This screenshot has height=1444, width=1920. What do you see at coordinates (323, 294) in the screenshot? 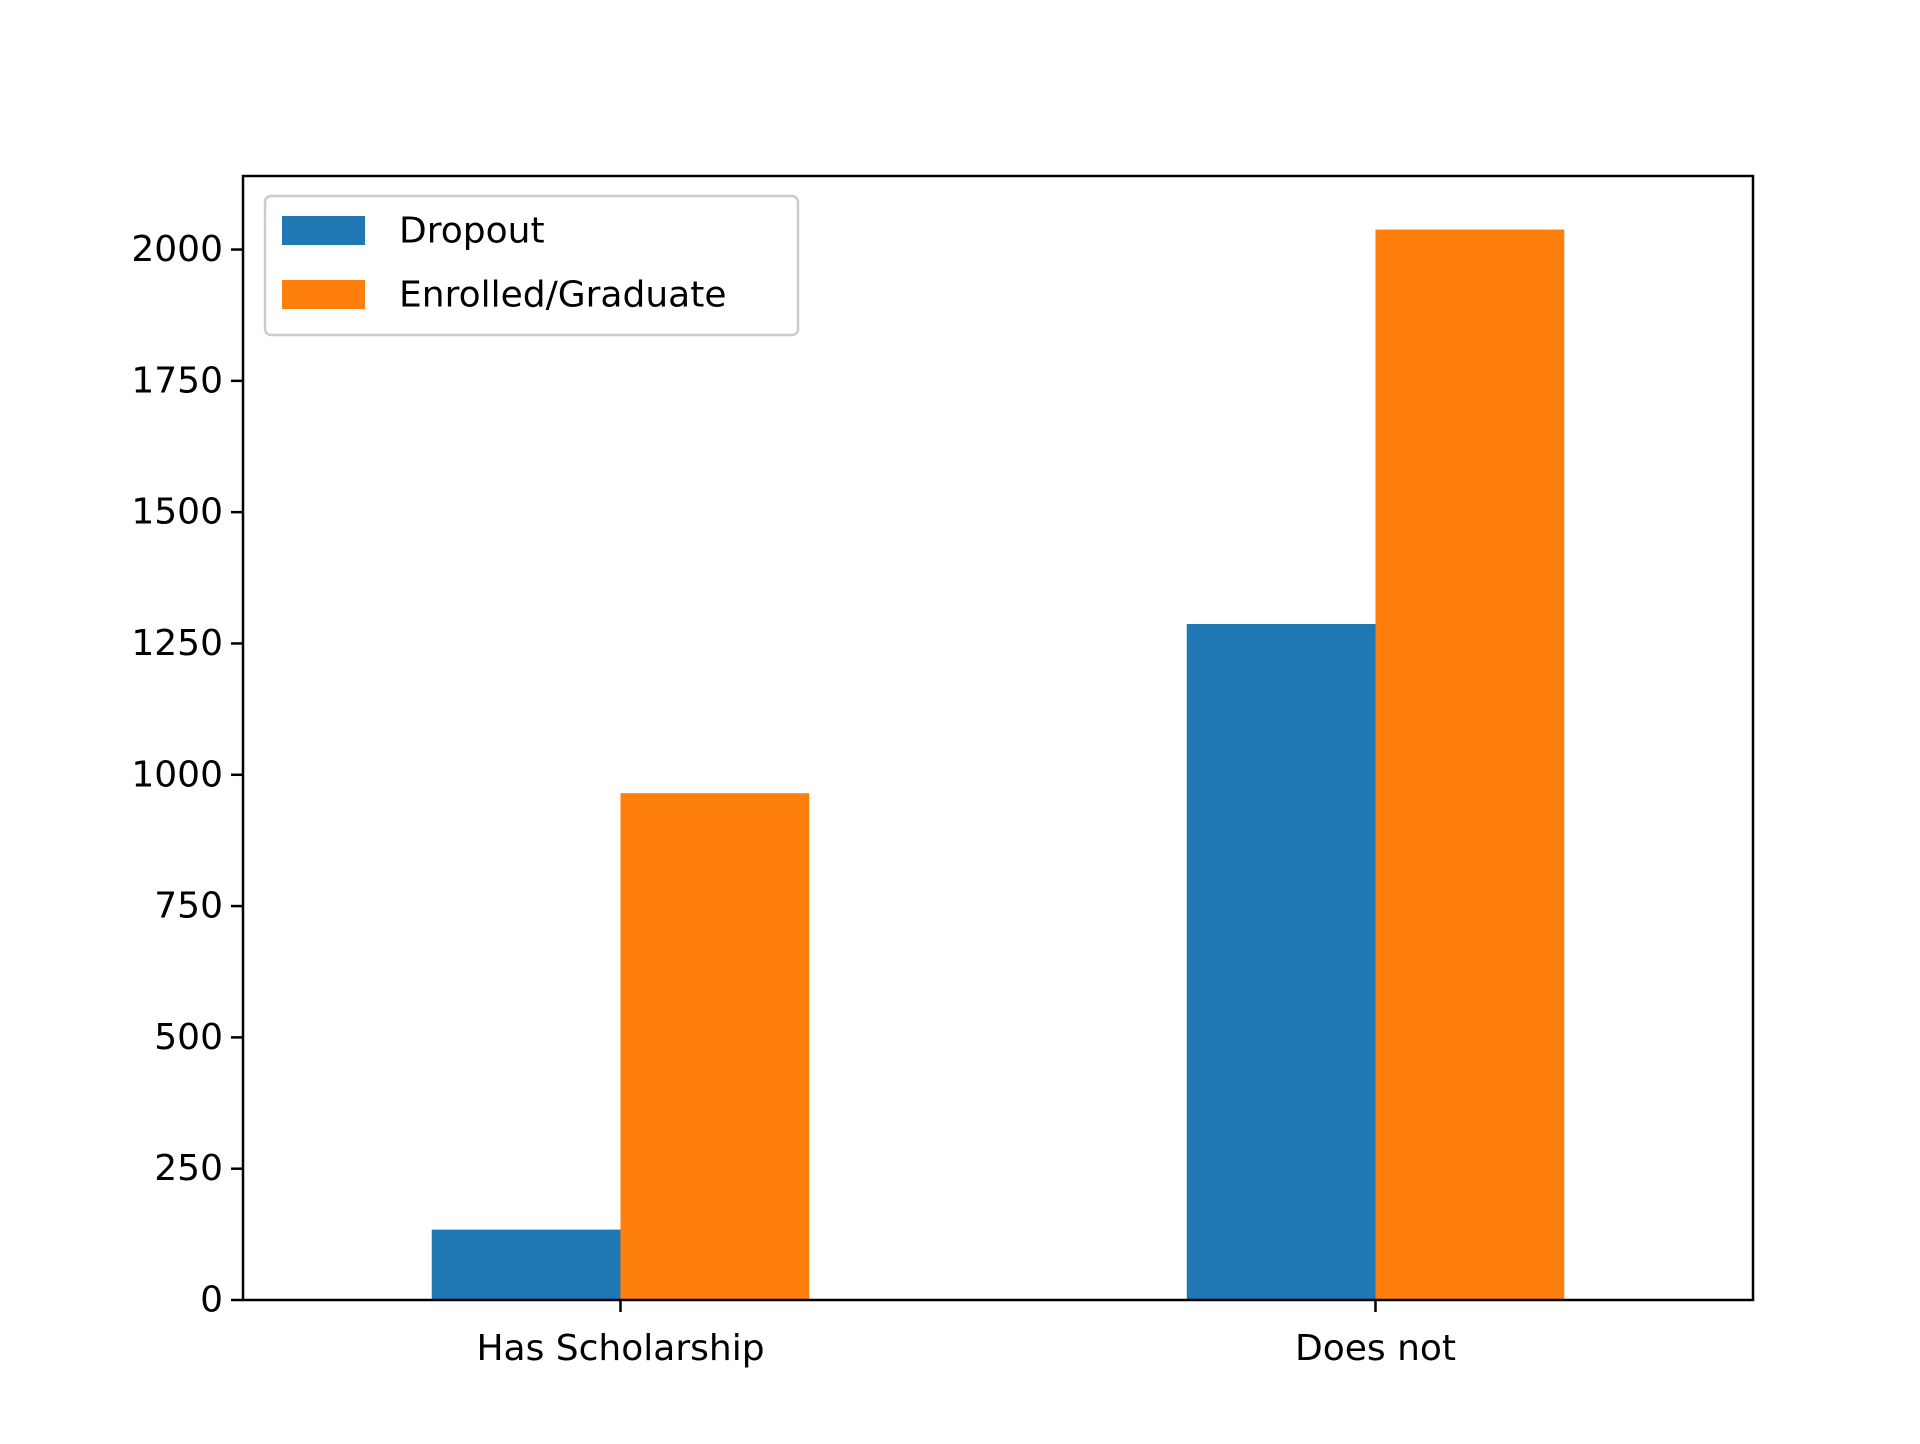
I see `legend-swatch-enrolled-graduate` at bounding box center [323, 294].